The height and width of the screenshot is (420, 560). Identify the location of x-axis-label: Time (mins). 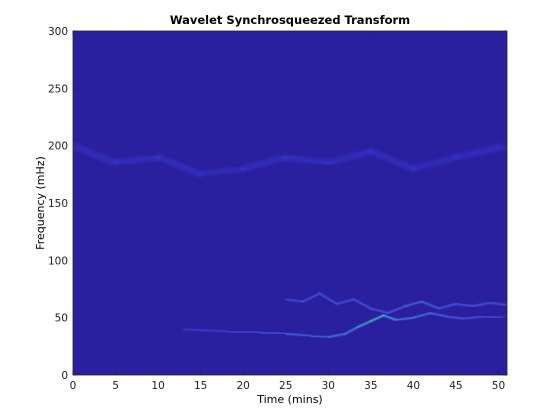
(289, 399).